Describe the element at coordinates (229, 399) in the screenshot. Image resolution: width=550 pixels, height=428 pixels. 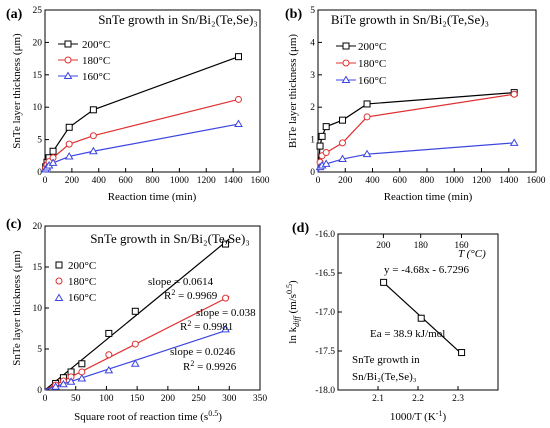
I see `panel-c-xtick-label: 300` at that location.